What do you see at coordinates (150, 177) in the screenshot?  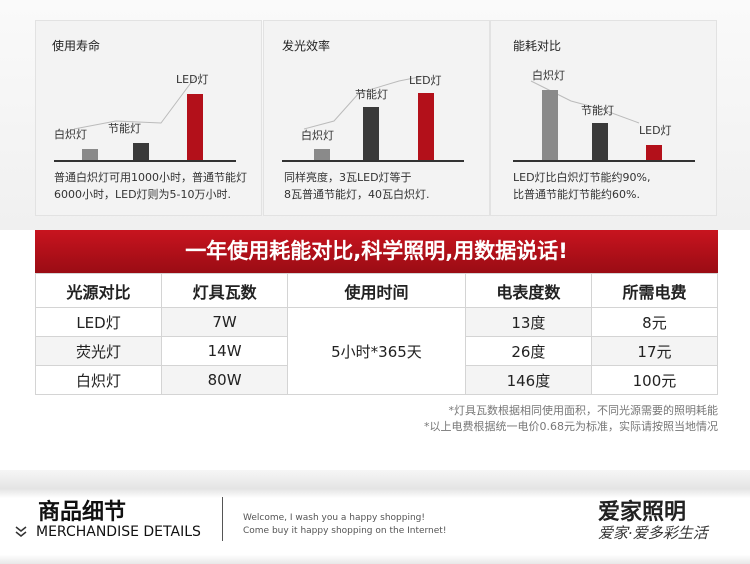 I see `caption: 普通白炽灯可用1000小时，普通节能灯` at bounding box center [150, 177].